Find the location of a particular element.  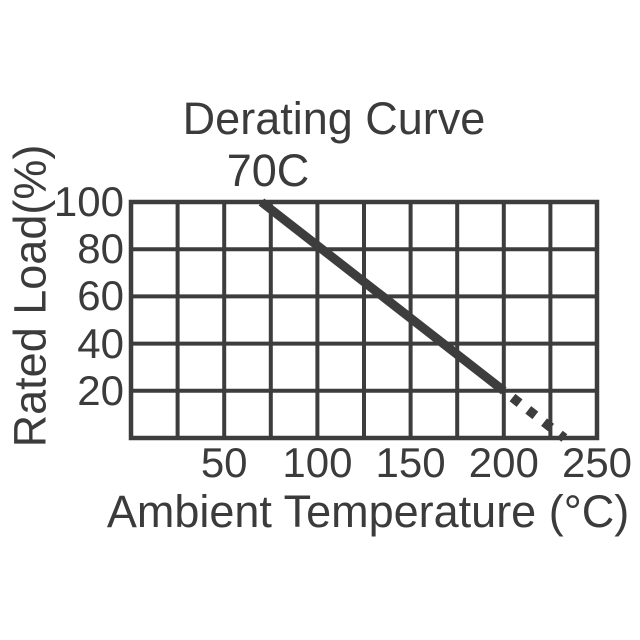

derating-line-solid is located at coordinates (382, 296).